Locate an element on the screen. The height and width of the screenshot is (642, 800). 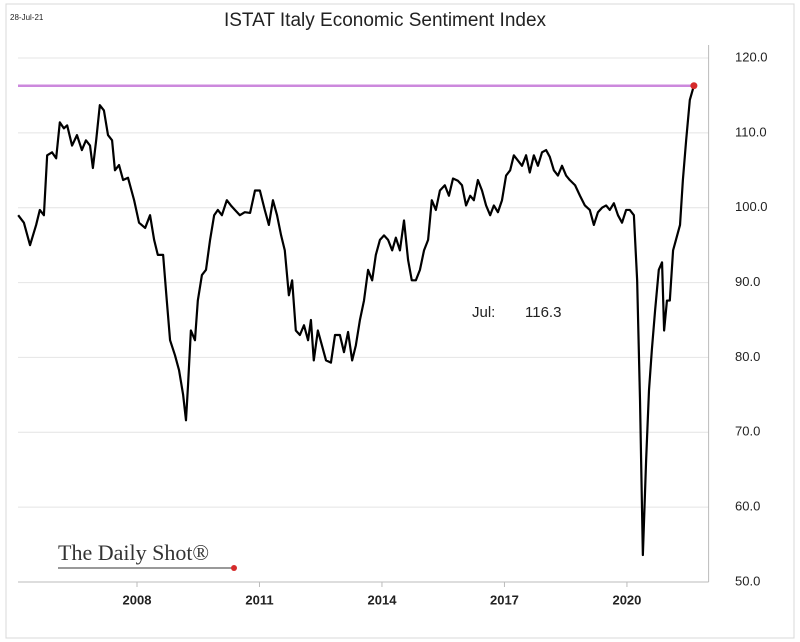
x-tick-label: 2008 is located at coordinates (137, 599).